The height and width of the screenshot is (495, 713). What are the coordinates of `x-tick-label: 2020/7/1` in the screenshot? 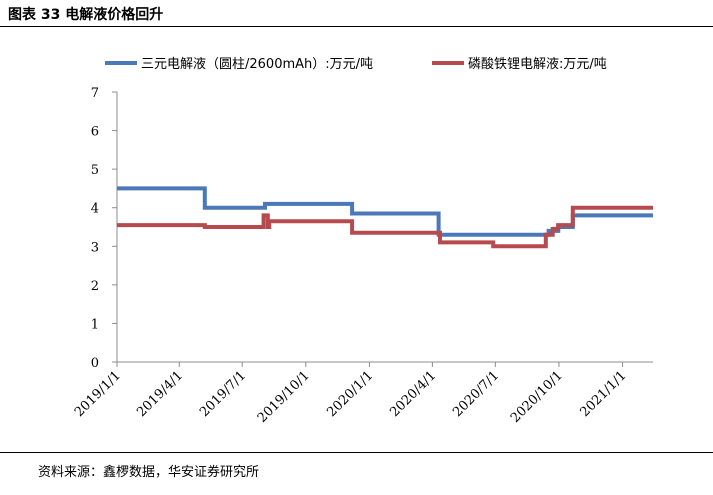 It's located at (476, 394).